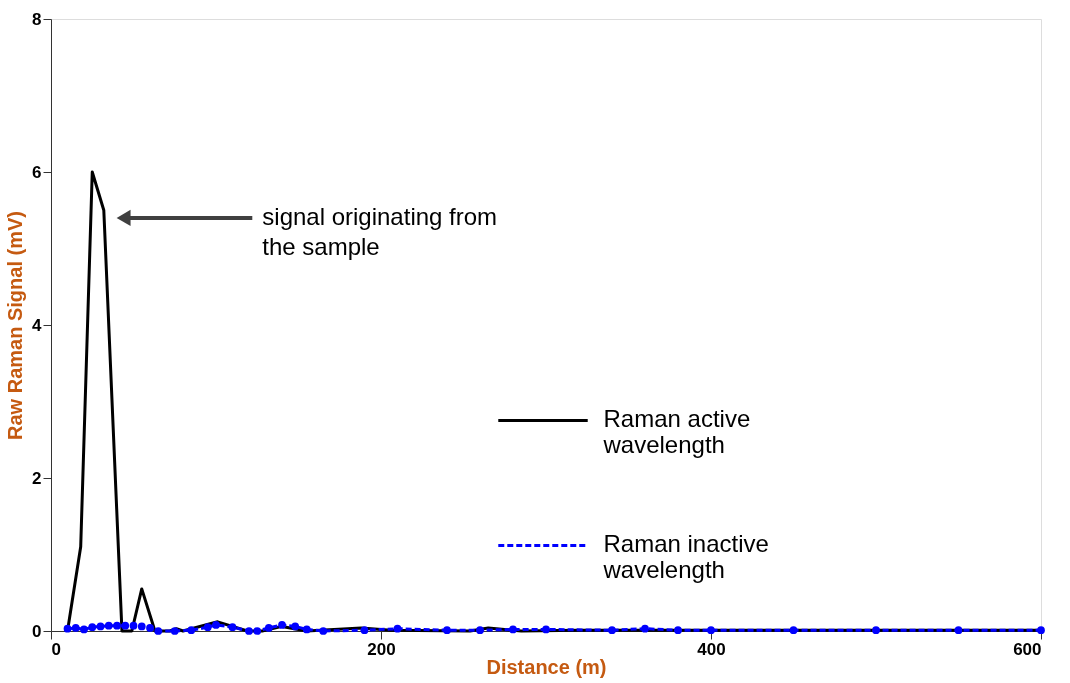 The height and width of the screenshot is (683, 1070). I want to click on x-axis-title: Distance (m), so click(546, 666).